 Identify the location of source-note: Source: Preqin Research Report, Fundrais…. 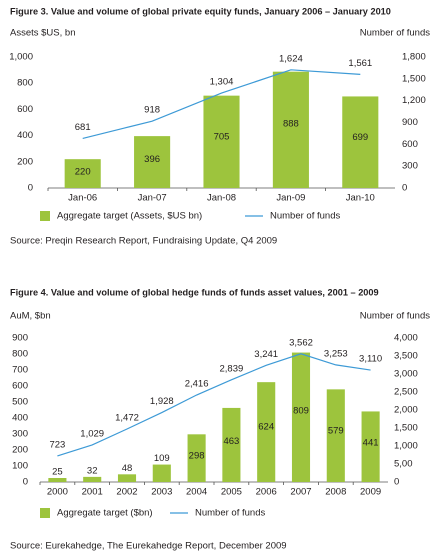
(143, 241).